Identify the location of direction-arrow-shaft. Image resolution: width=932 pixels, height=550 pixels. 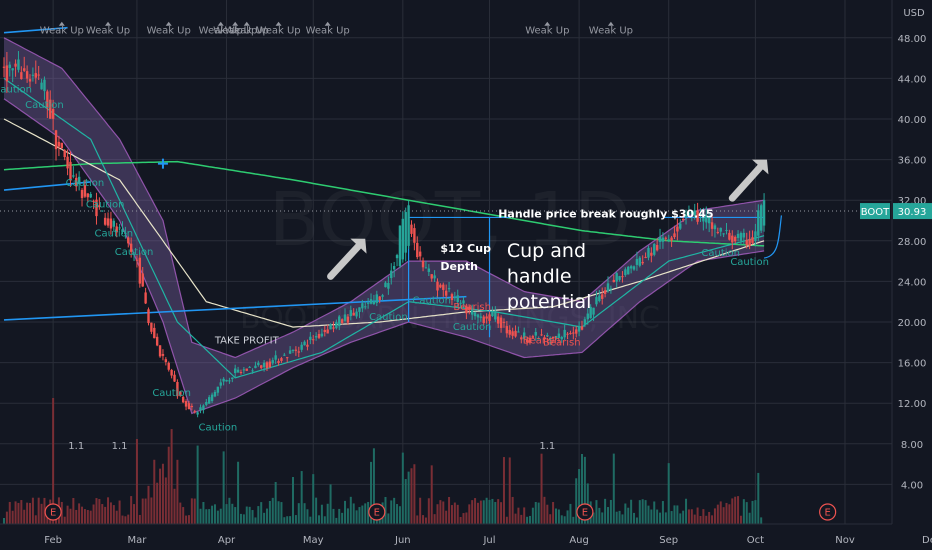
(746, 182).